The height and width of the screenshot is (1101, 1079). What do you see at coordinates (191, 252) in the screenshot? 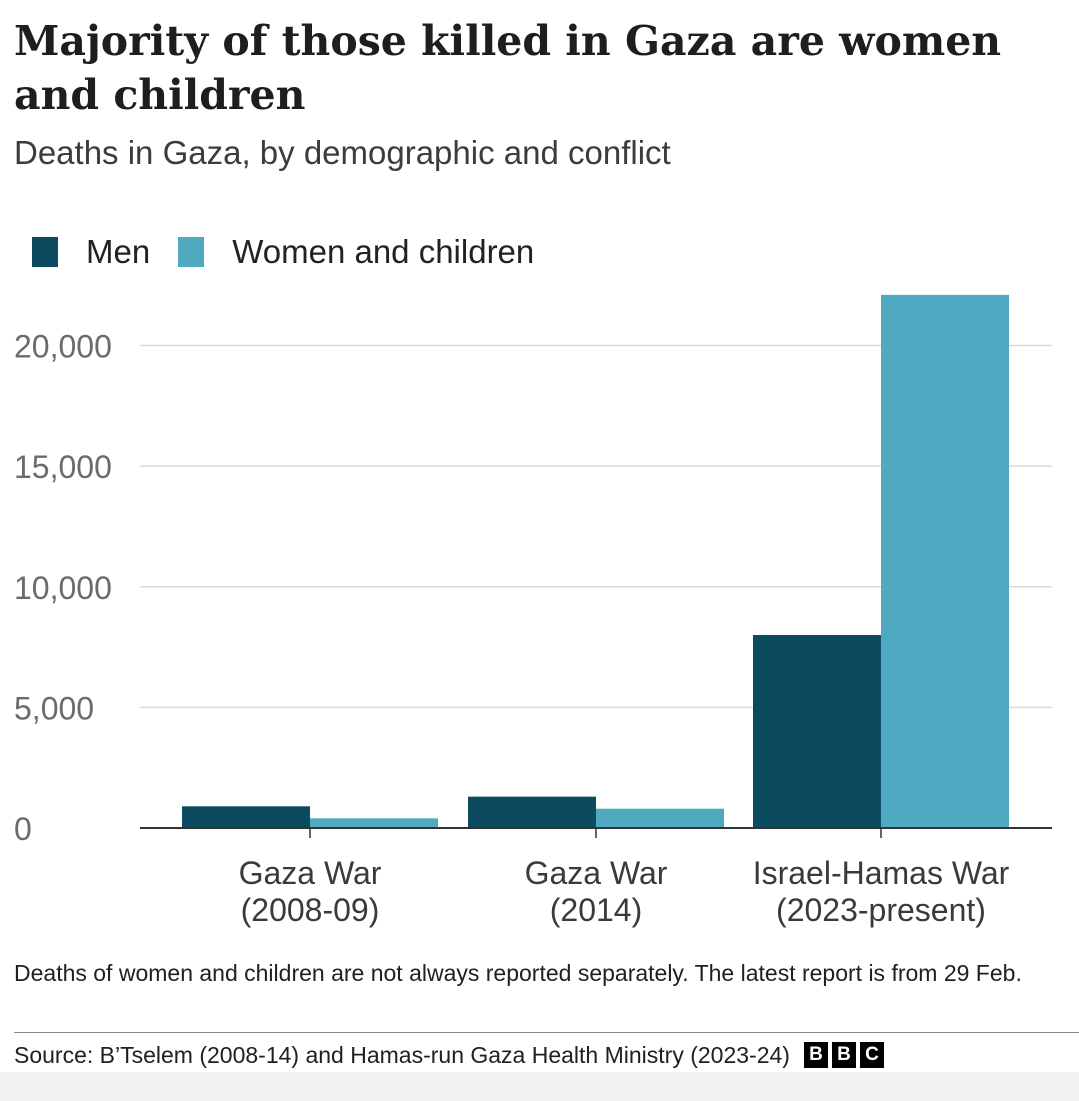
I see `legend-swatch-women-children` at bounding box center [191, 252].